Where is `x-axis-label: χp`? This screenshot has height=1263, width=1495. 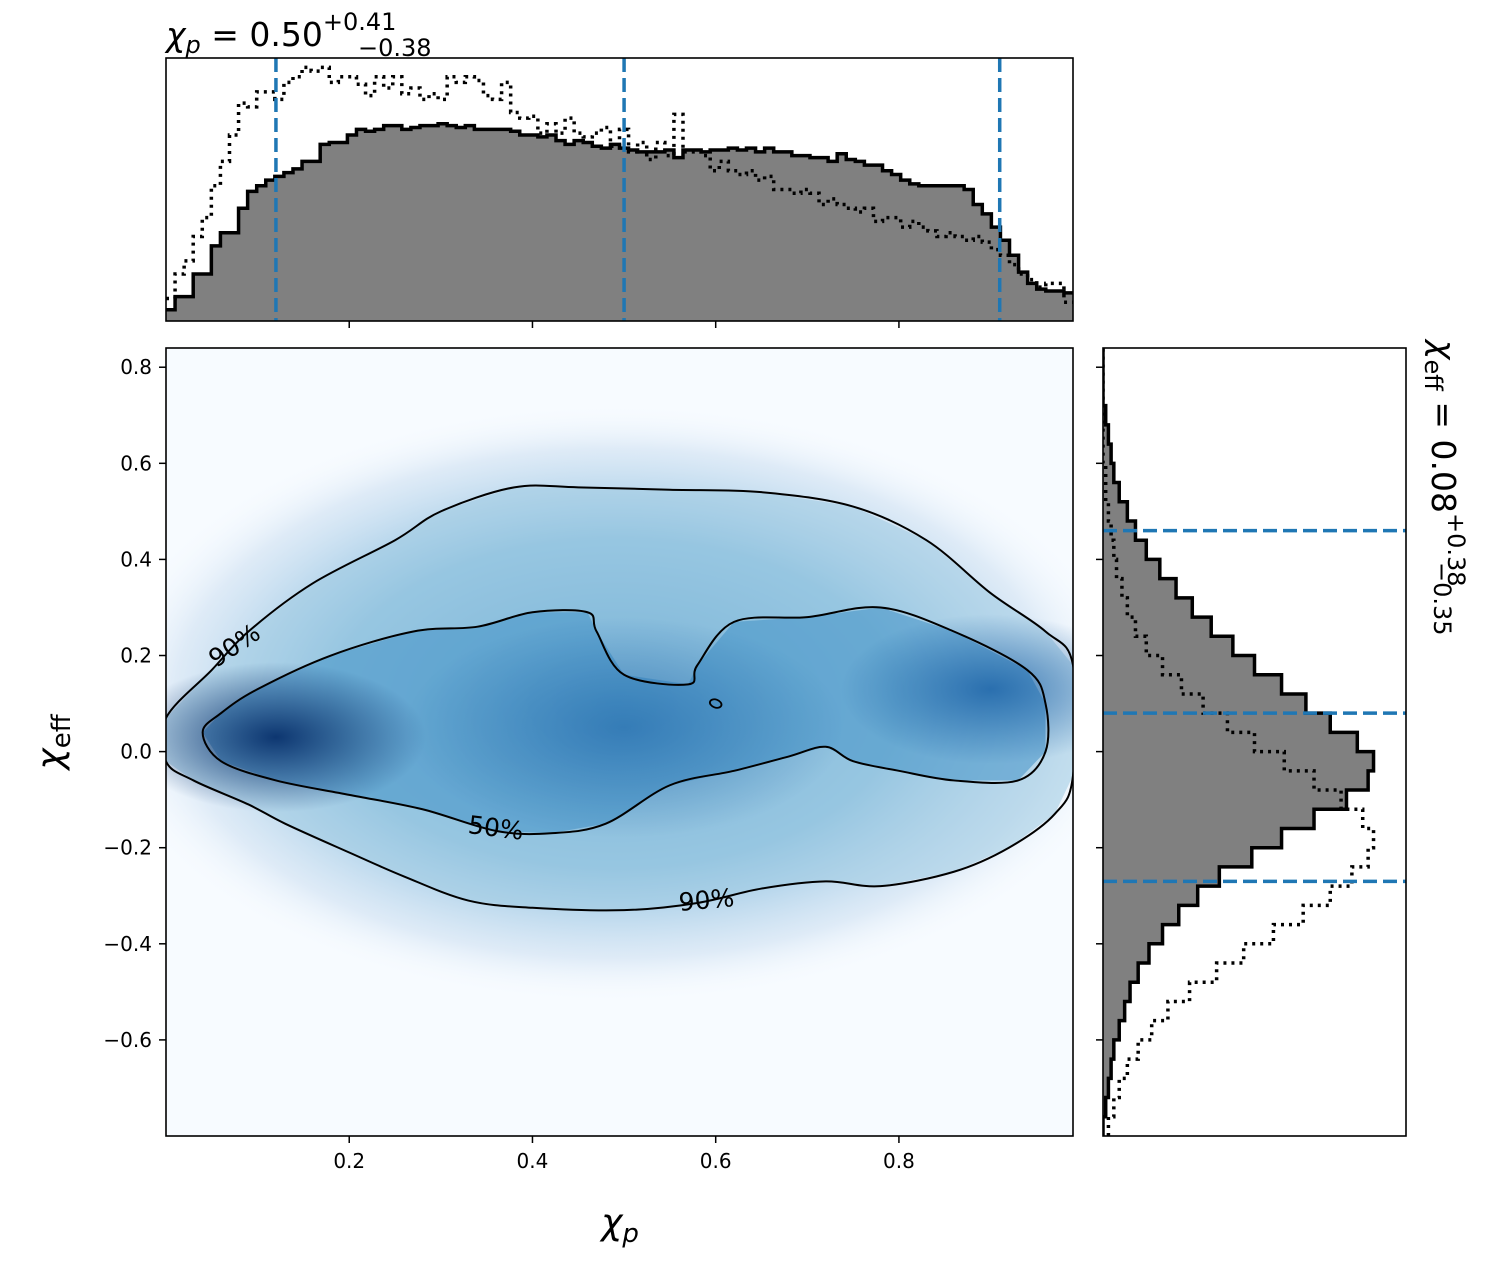 x-axis-label: χp is located at coordinates (619, 1225).